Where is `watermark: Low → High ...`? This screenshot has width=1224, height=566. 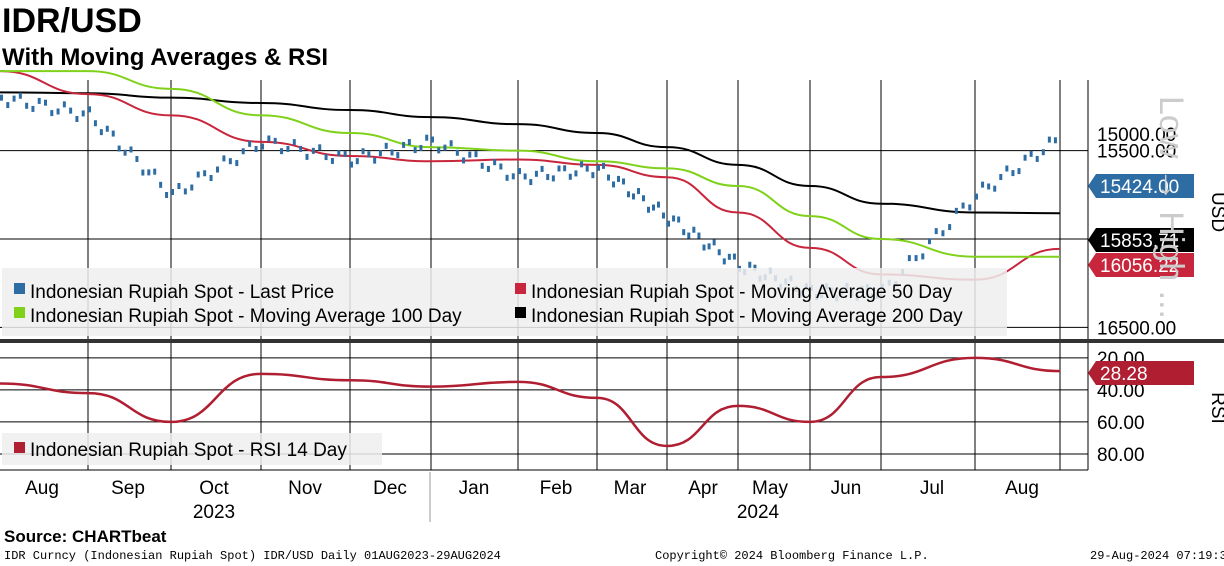
watermark: Low → High ... is located at coordinates (1171, 207).